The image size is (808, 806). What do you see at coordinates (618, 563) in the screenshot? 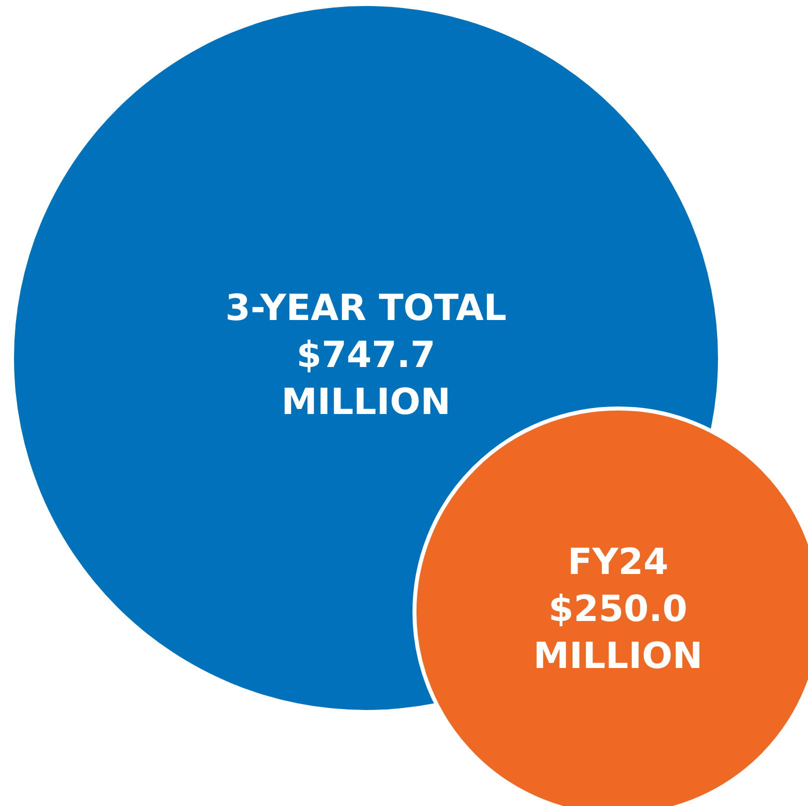
I see `category-label: FY24` at bounding box center [618, 563].